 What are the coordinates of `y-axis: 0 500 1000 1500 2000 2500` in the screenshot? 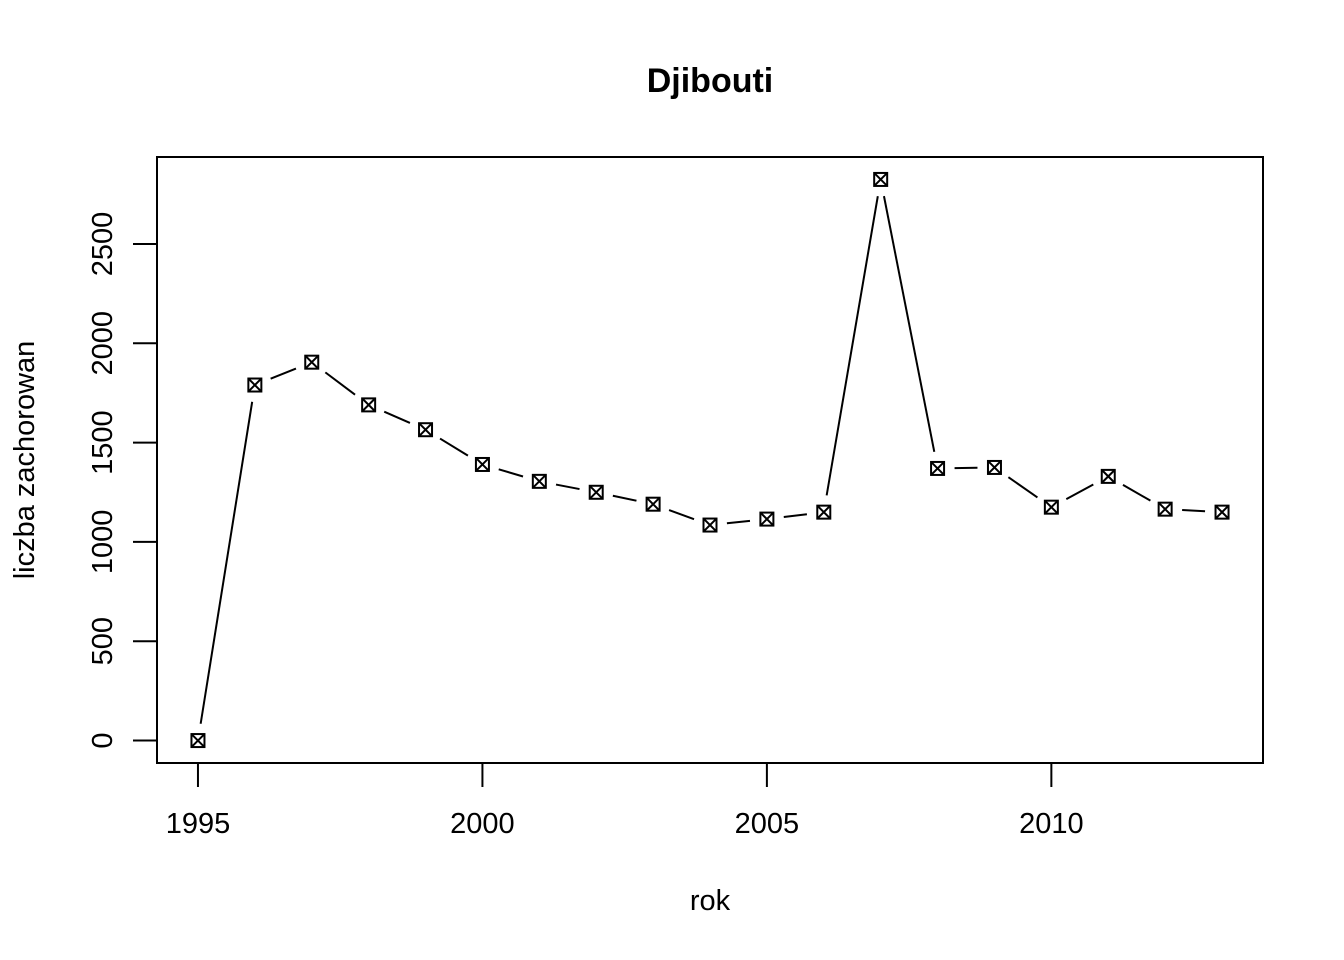 It's located at (122, 480).